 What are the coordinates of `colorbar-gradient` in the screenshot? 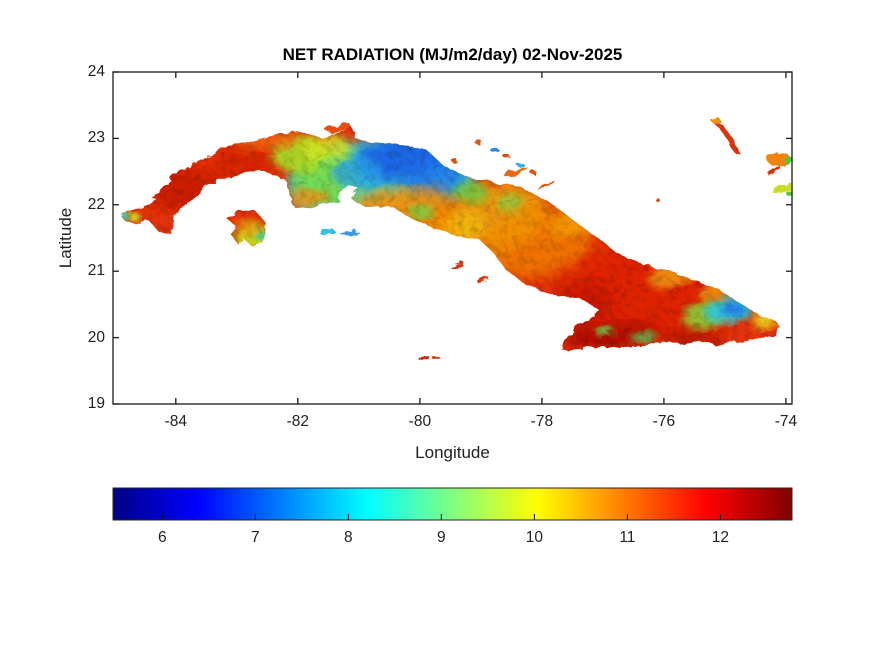 It's located at (452, 504).